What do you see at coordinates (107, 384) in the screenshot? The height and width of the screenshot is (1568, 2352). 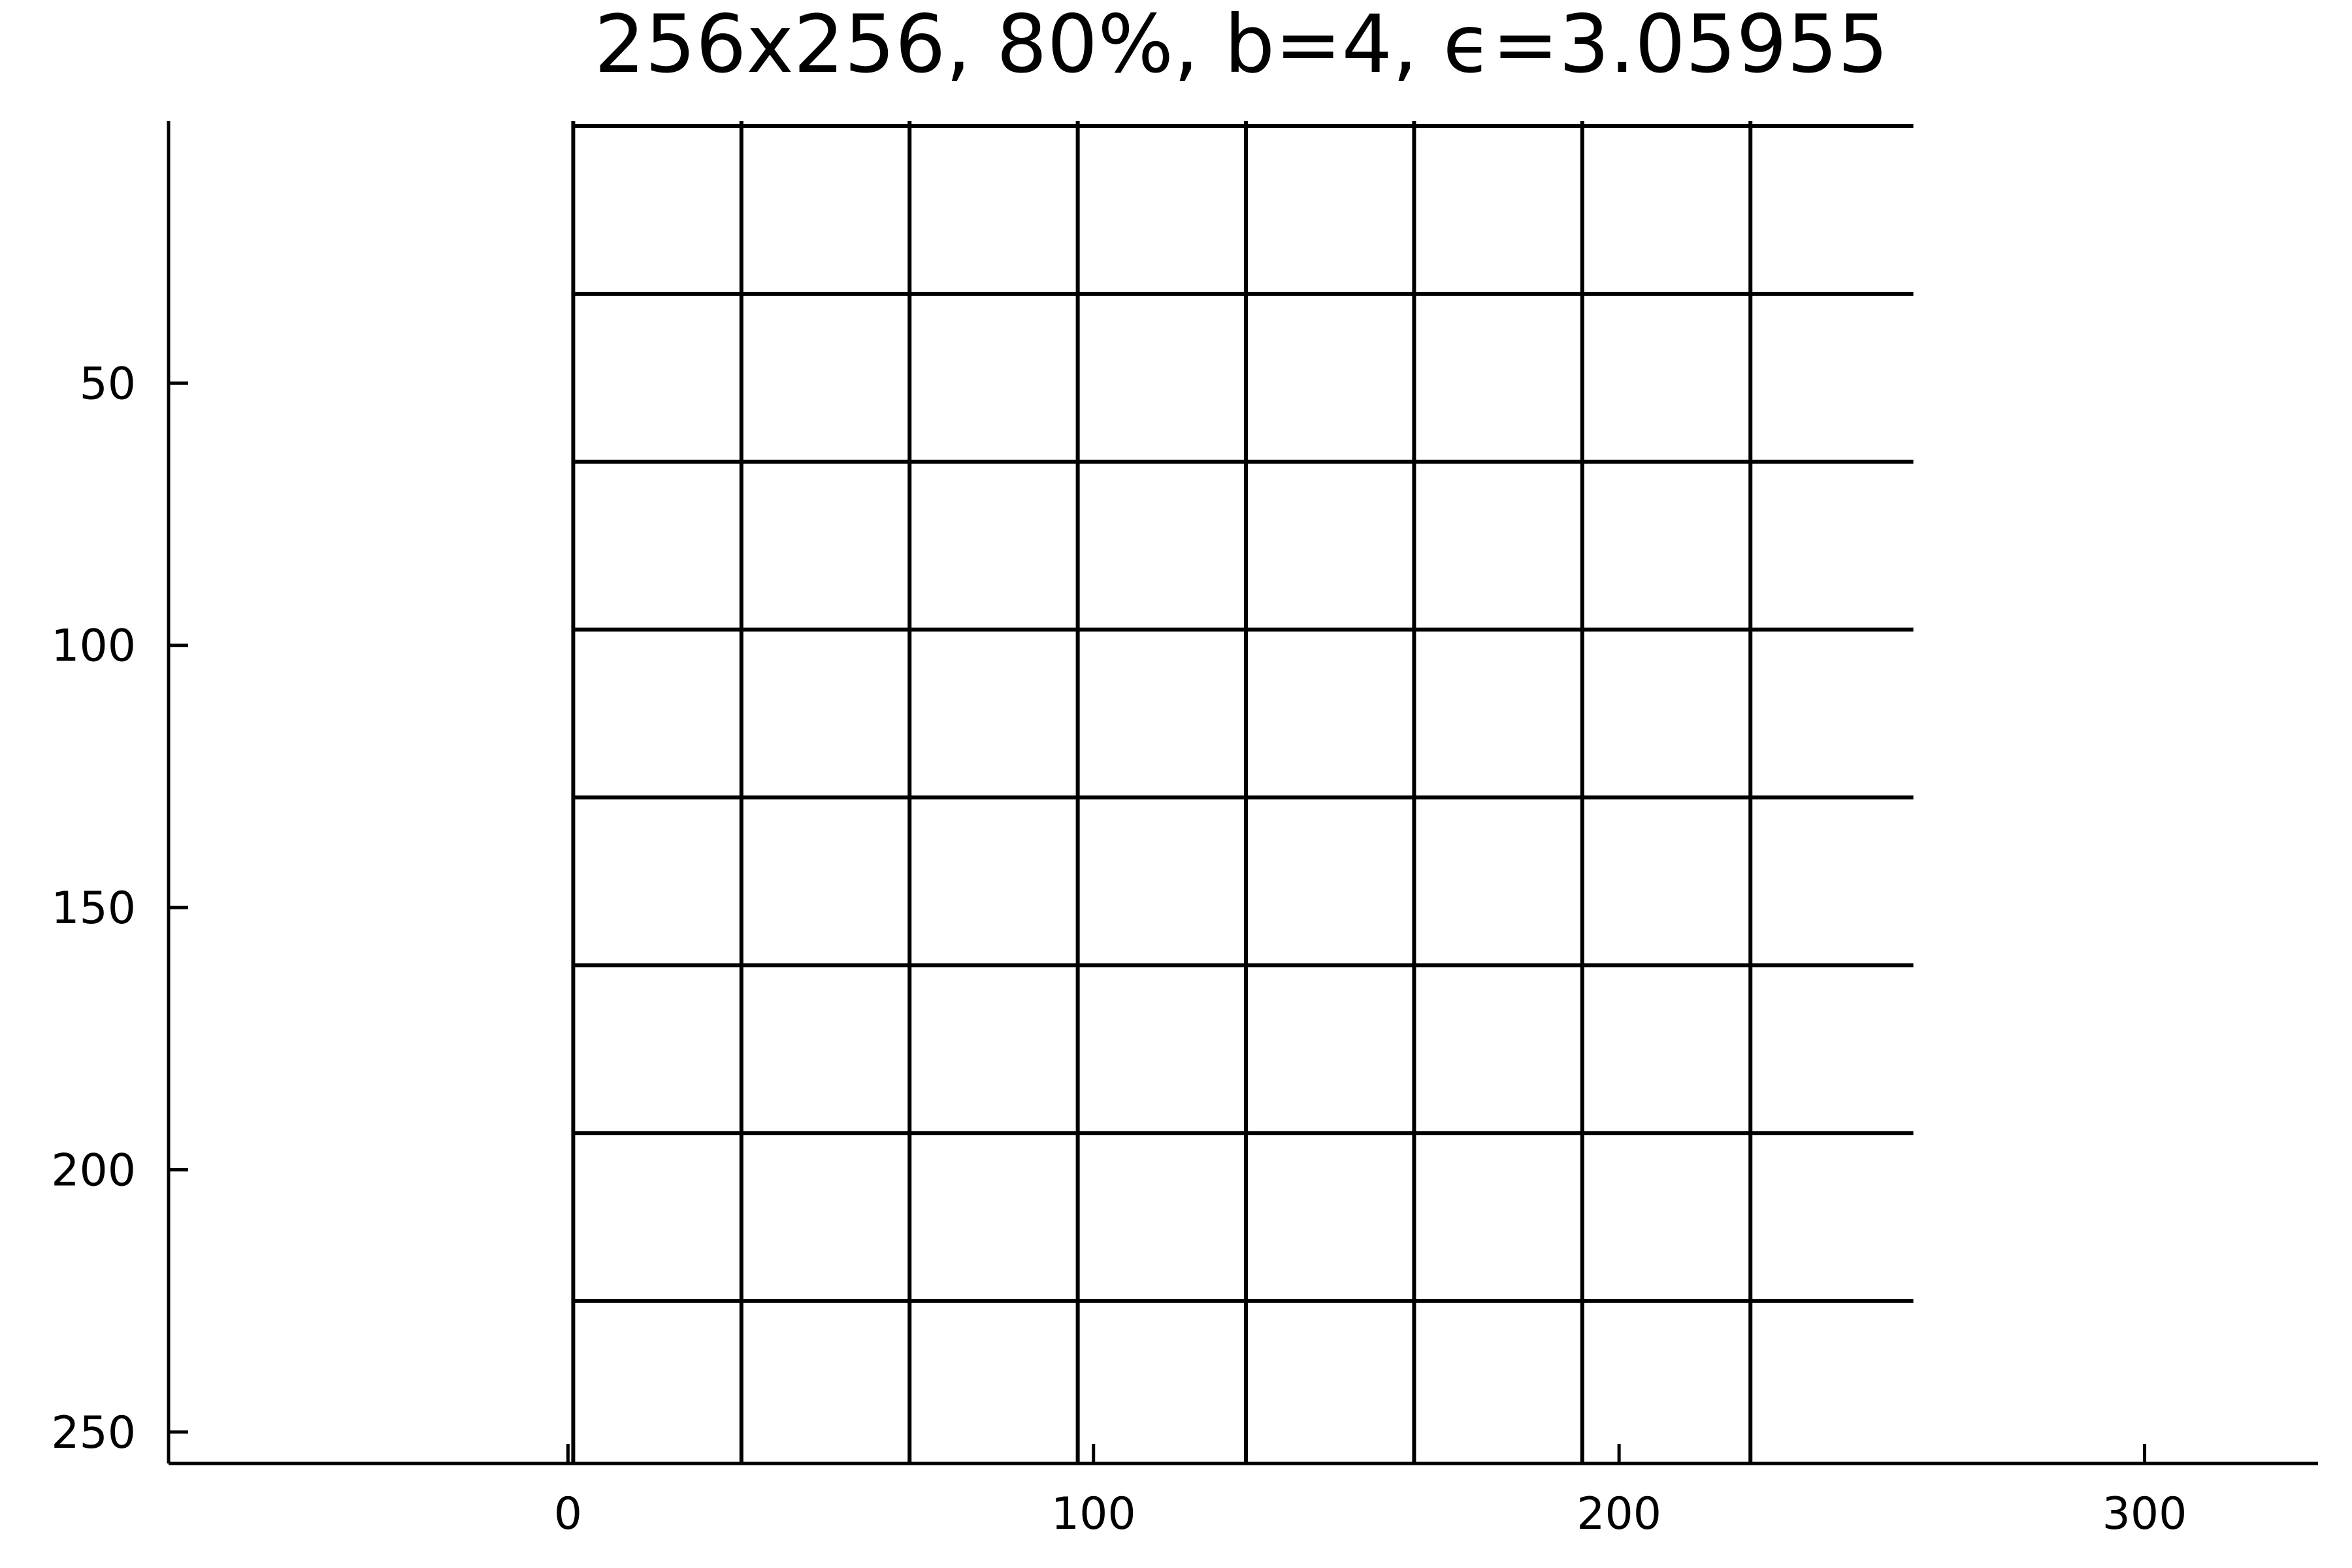 I see `y-tick-label: 50` at bounding box center [107, 384].